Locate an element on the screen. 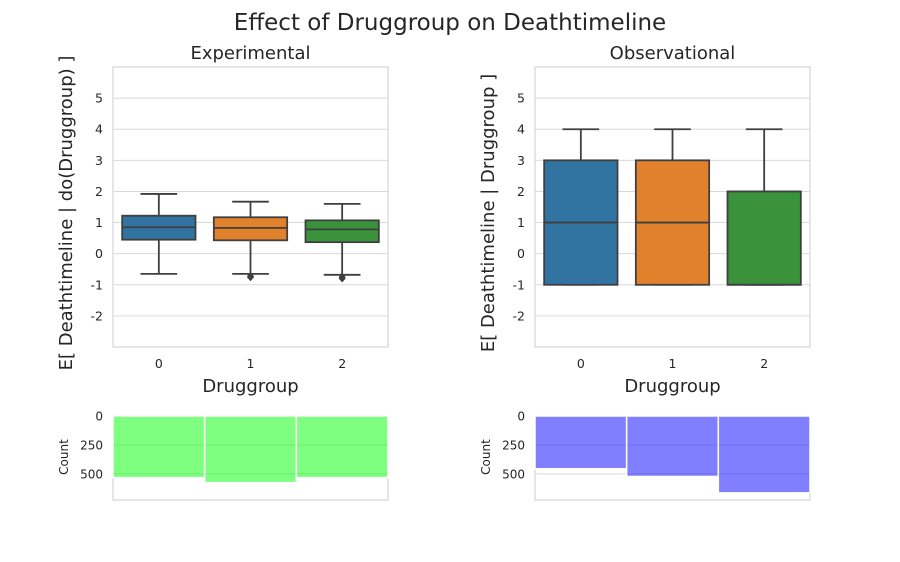  count-panel-experimental: 0 250 500 Count is located at coordinates (223, 455).